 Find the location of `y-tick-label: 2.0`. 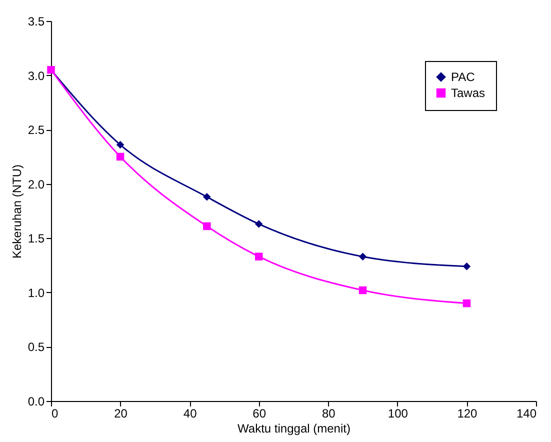

y-tick-label: 2.0 is located at coordinates (36, 184).